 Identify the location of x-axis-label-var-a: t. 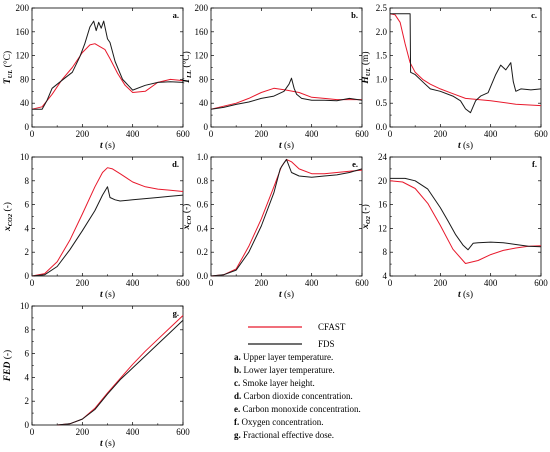
(101, 146).